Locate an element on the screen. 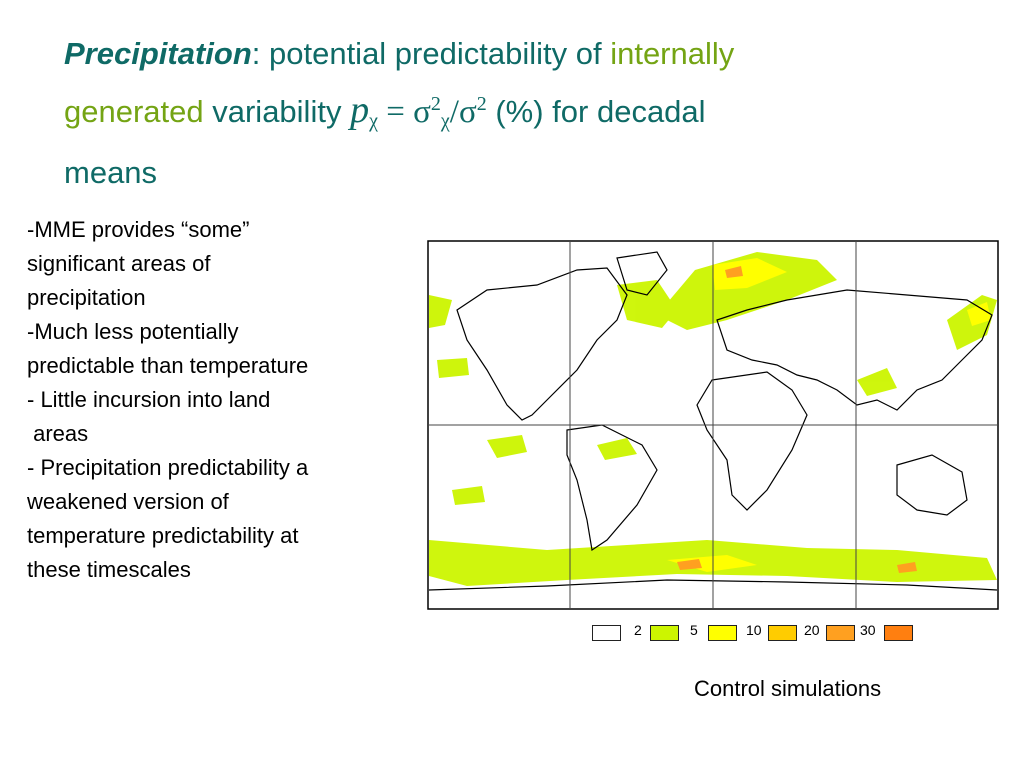 The width and height of the screenshot is (1024, 768). title-variability: variability is located at coordinates (277, 111).